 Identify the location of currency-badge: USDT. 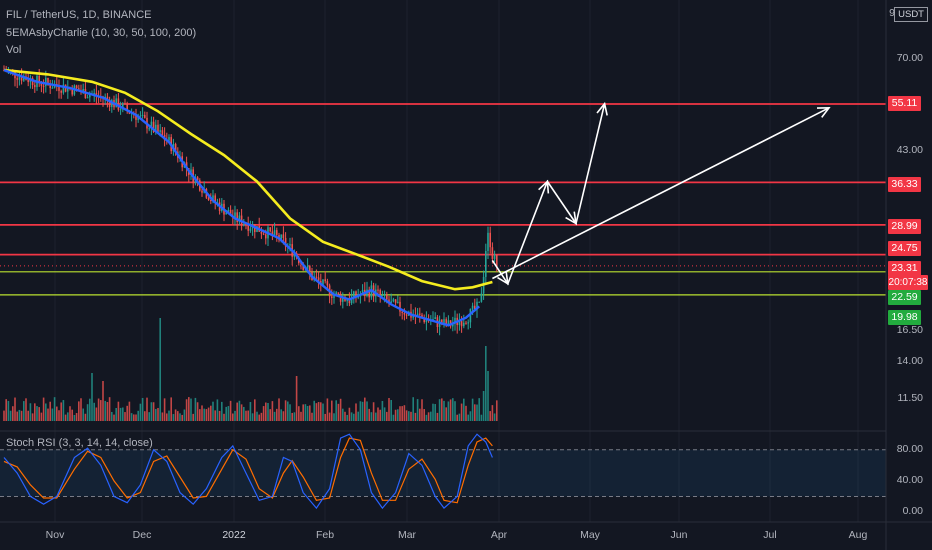
(911, 14).